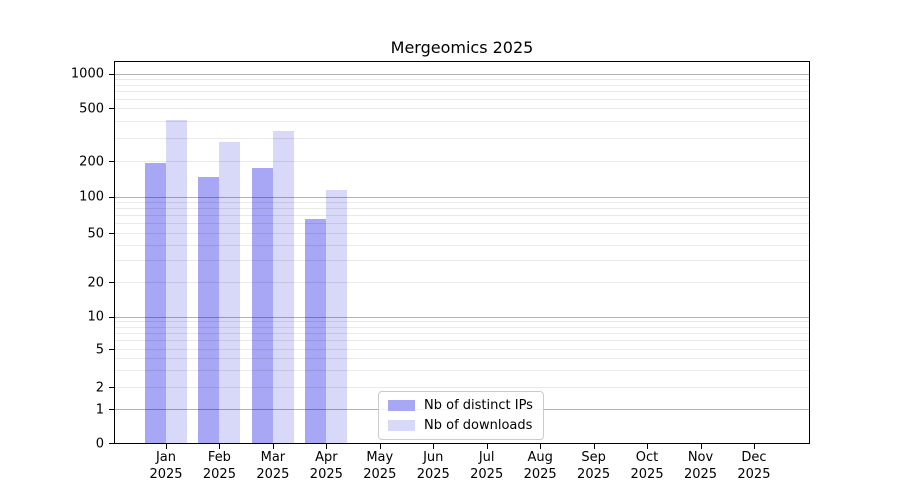 The image size is (900, 500). What do you see at coordinates (647, 457) in the screenshot?
I see `x-tick-month: Oct` at bounding box center [647, 457].